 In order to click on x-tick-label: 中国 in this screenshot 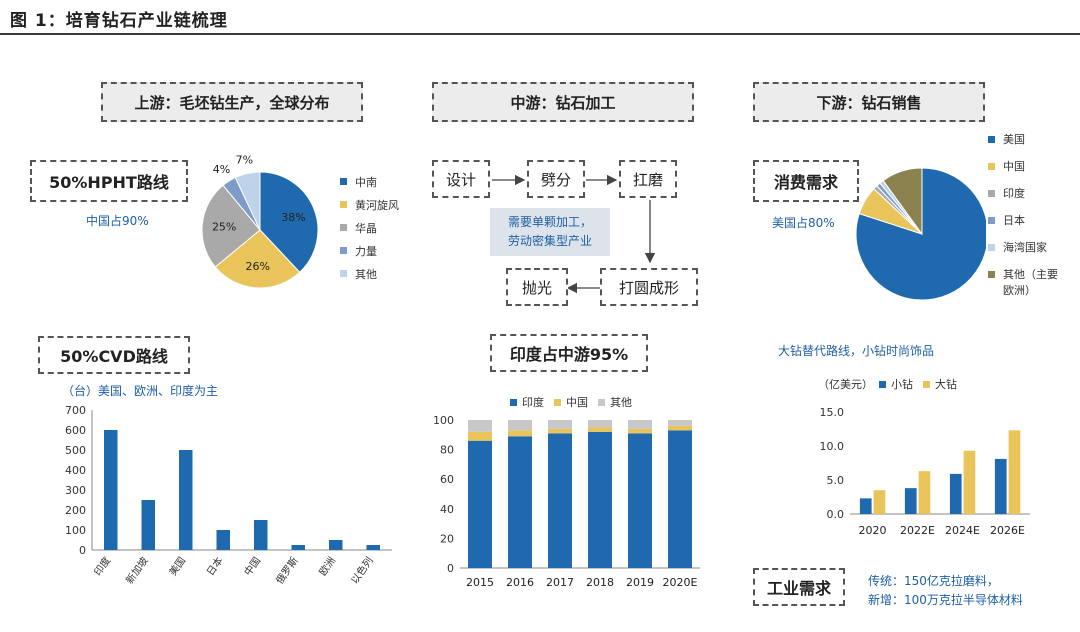, I will do `click(252, 566)`.